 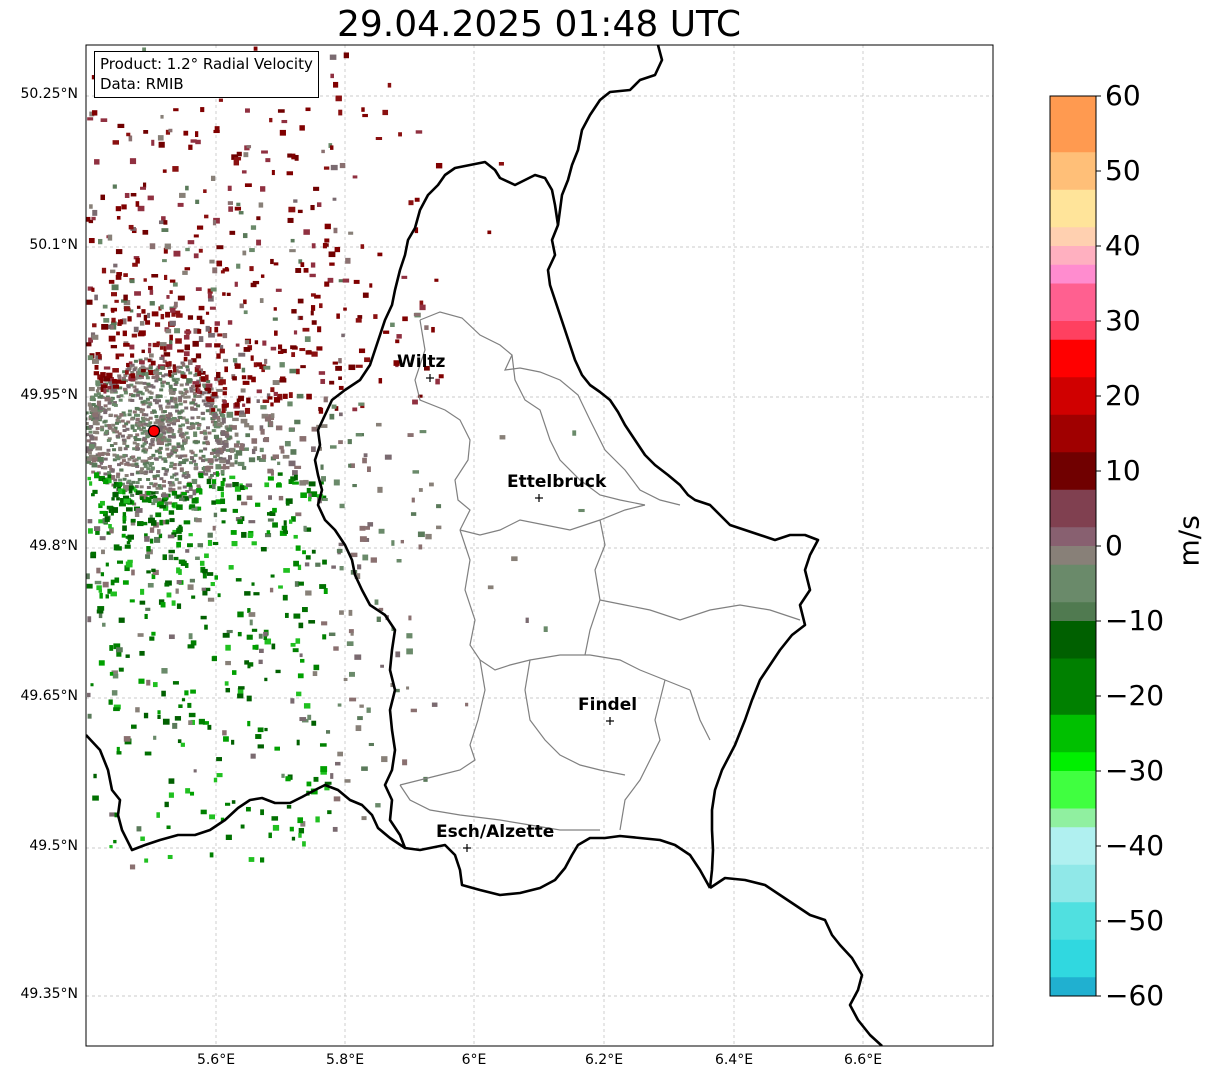 What do you see at coordinates (520, 613) in the screenshot?
I see `city-markers` at bounding box center [520, 613].